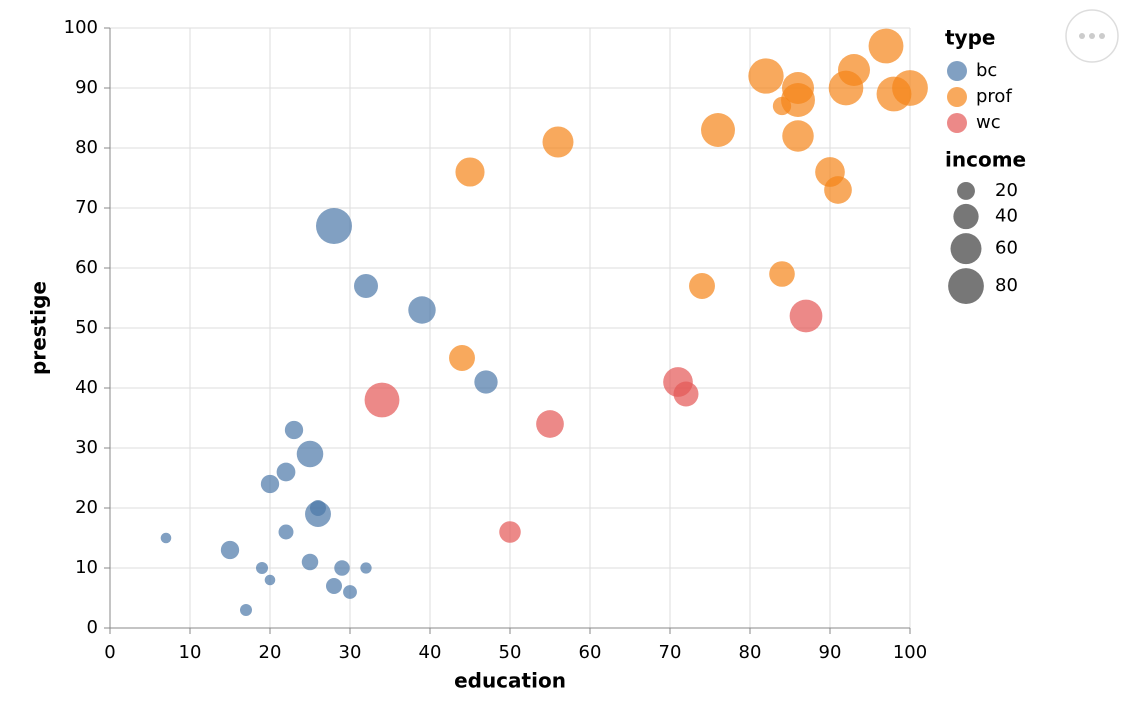 The height and width of the screenshot is (712, 1138). What do you see at coordinates (86, 147) in the screenshot?
I see `y-tick-label: 80` at bounding box center [86, 147].